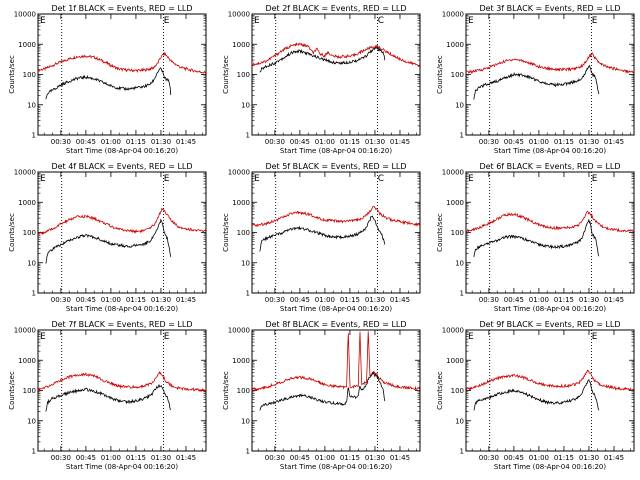 The image size is (640, 480). Describe the element at coordinates (121, 8) in the screenshot. I see `chart-title: Det 1f BLACK = Events, RED = LLD` at that location.